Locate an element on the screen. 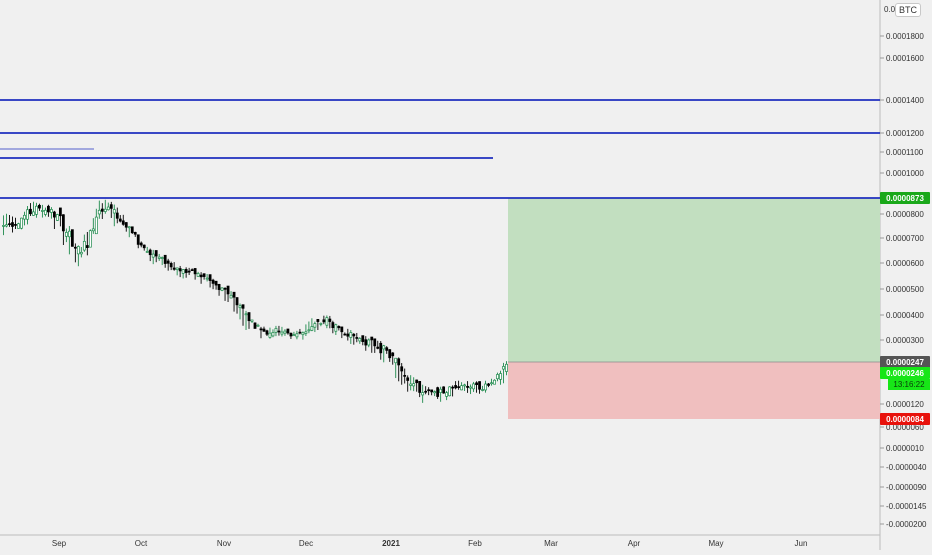  loss-zone is located at coordinates (694, 390).